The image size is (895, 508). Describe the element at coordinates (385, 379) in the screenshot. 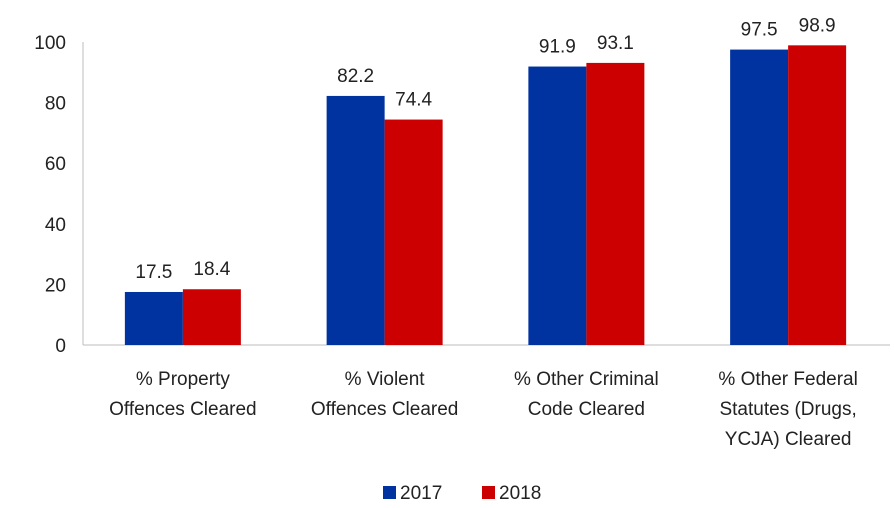

I see `category-label: % Violent` at that location.